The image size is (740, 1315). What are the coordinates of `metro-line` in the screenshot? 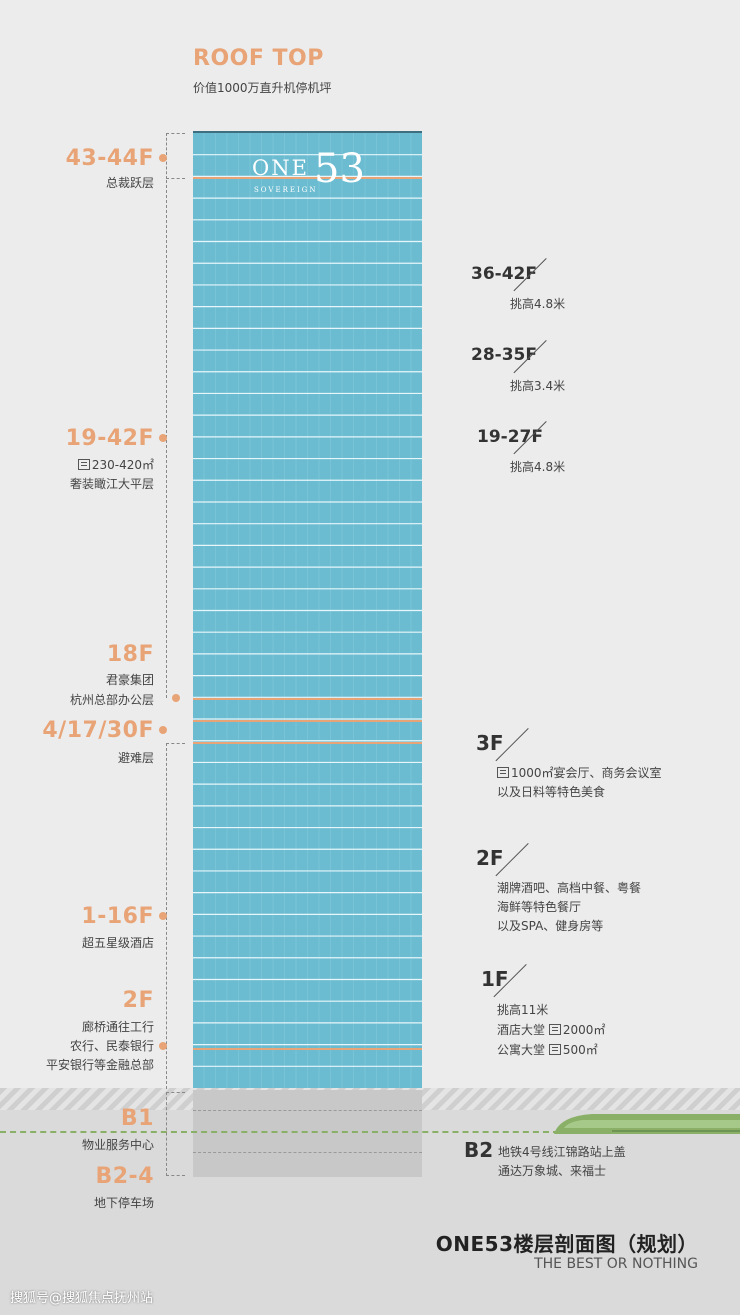 It's located at (370, 1132).